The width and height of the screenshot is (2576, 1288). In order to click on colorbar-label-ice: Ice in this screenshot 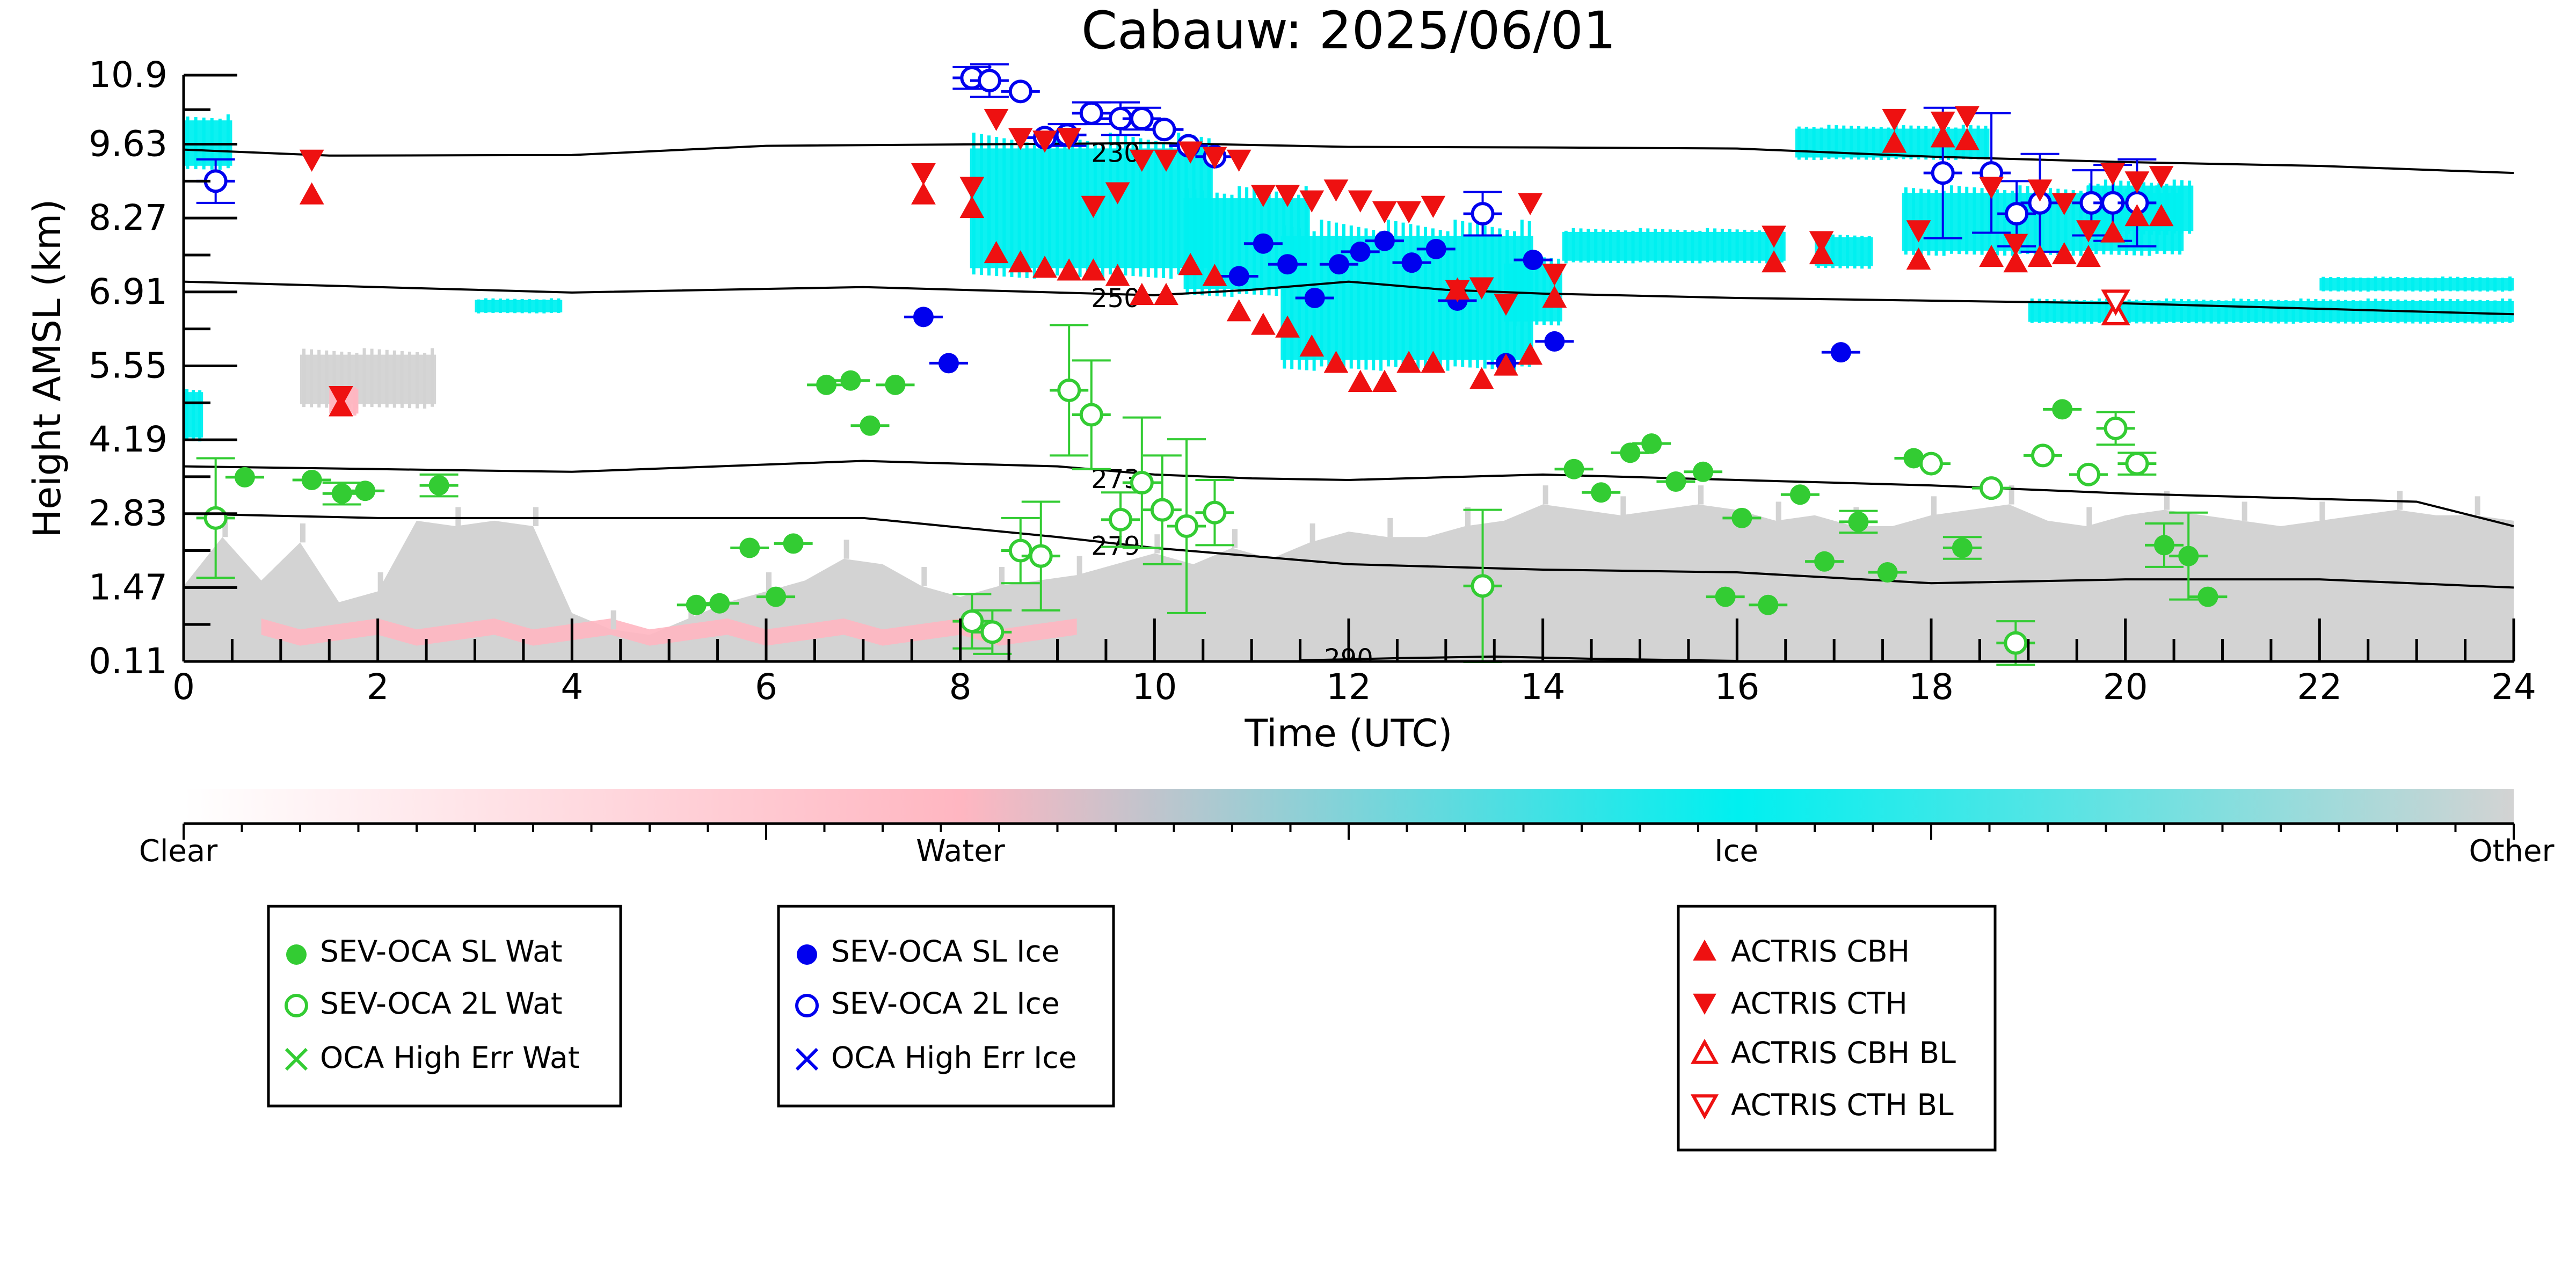, I will do `click(1736, 851)`.